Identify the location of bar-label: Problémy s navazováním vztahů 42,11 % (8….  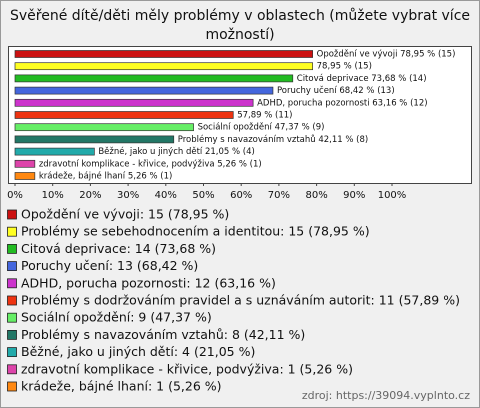
(273, 139).